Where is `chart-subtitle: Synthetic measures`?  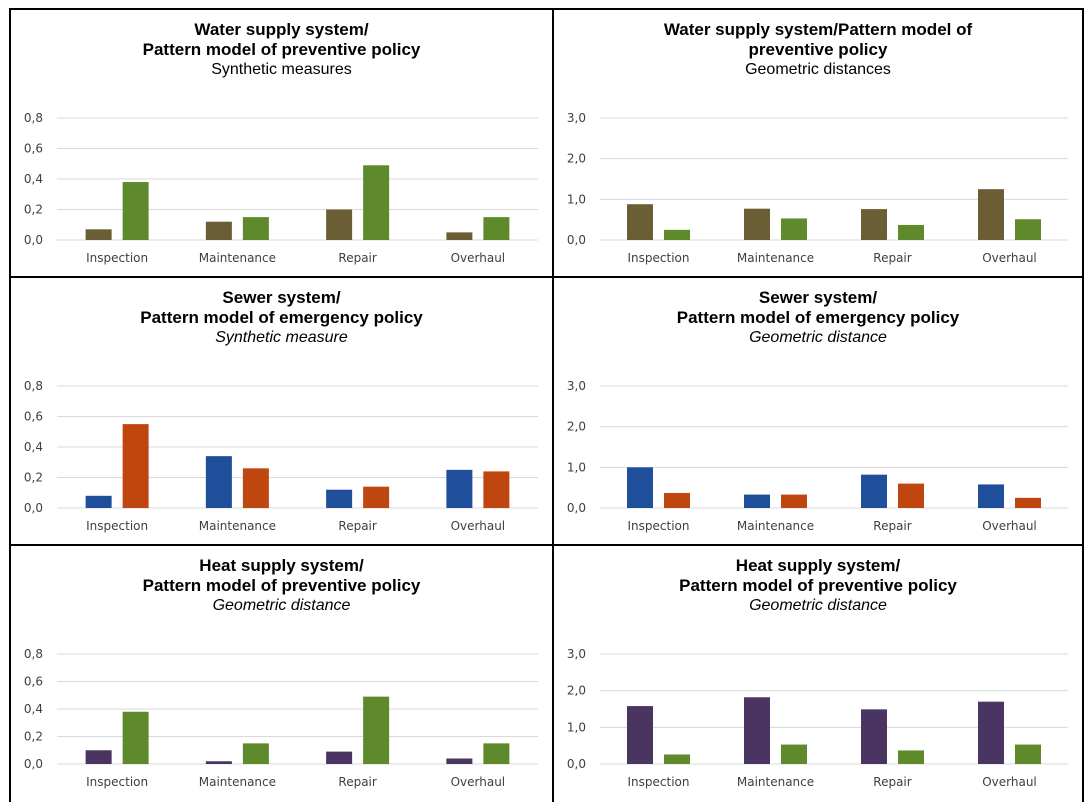
chart-subtitle: Synthetic measures is located at coordinates (281, 69).